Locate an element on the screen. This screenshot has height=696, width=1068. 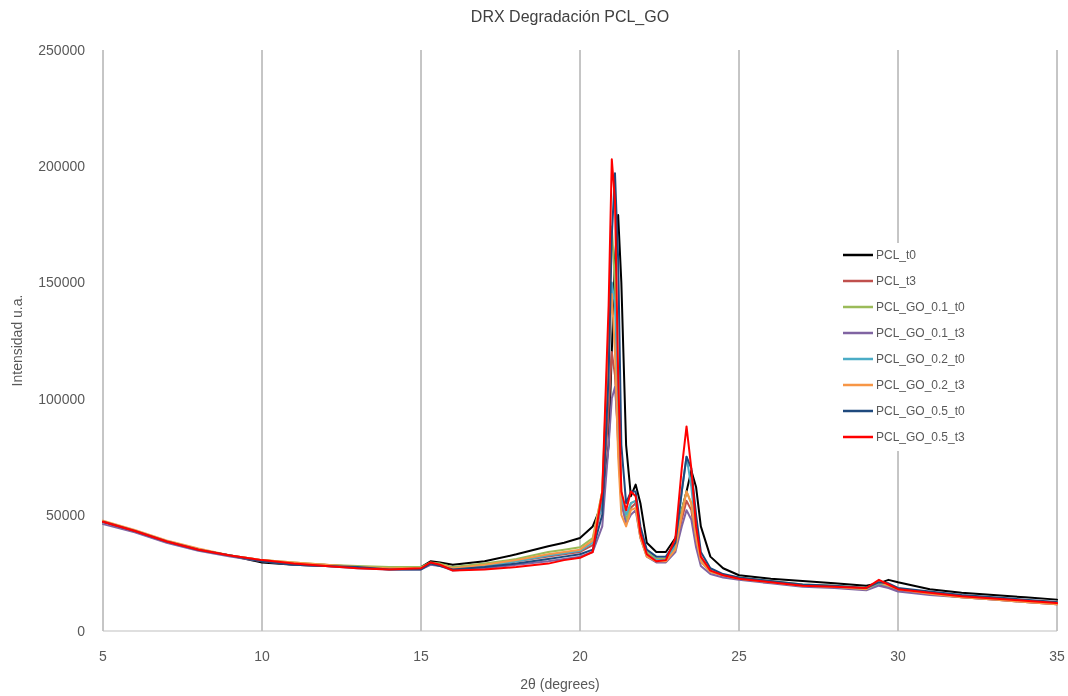
legend-label: PCL_t0 is located at coordinates (896, 255).